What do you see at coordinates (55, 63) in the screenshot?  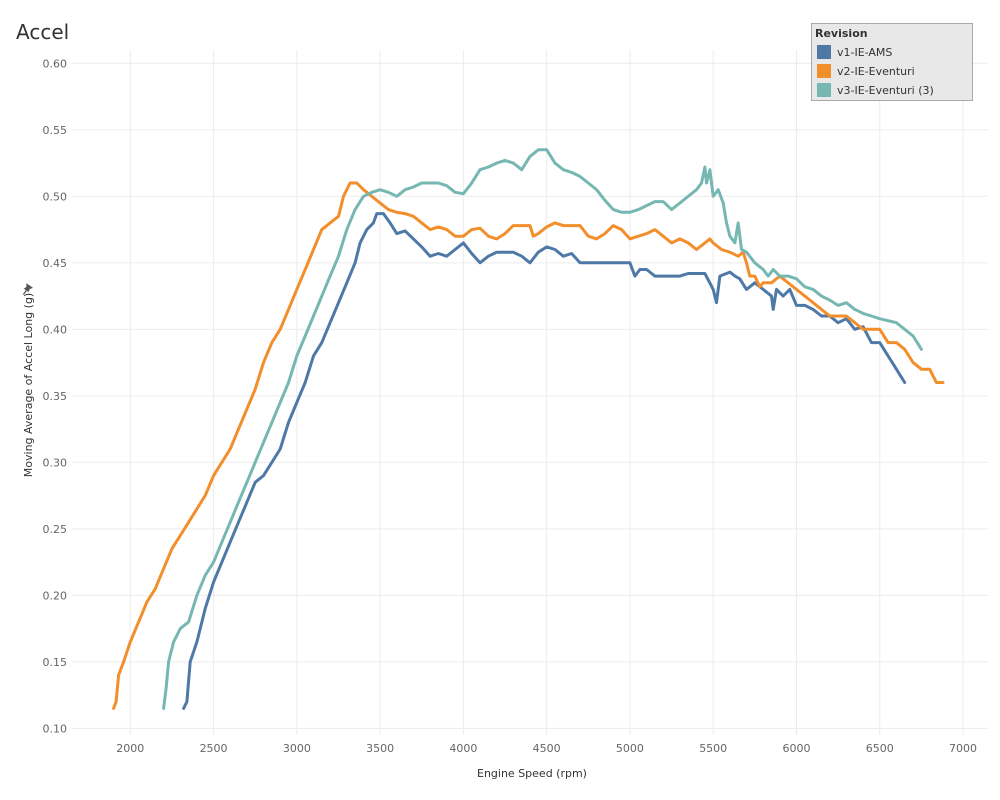 I see `y-tick-label: 0.60` at bounding box center [55, 63].